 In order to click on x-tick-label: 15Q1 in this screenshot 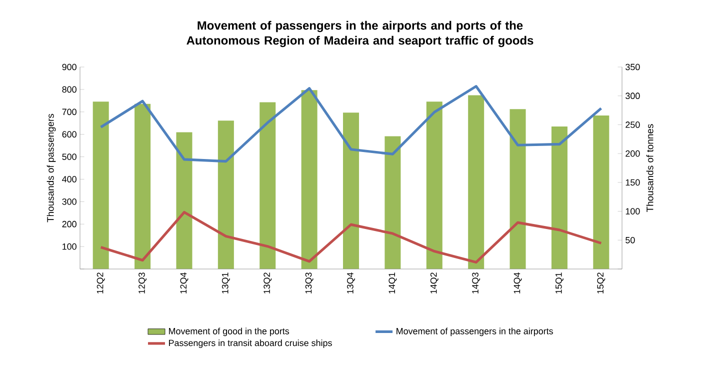, I will do `click(559, 283)`.